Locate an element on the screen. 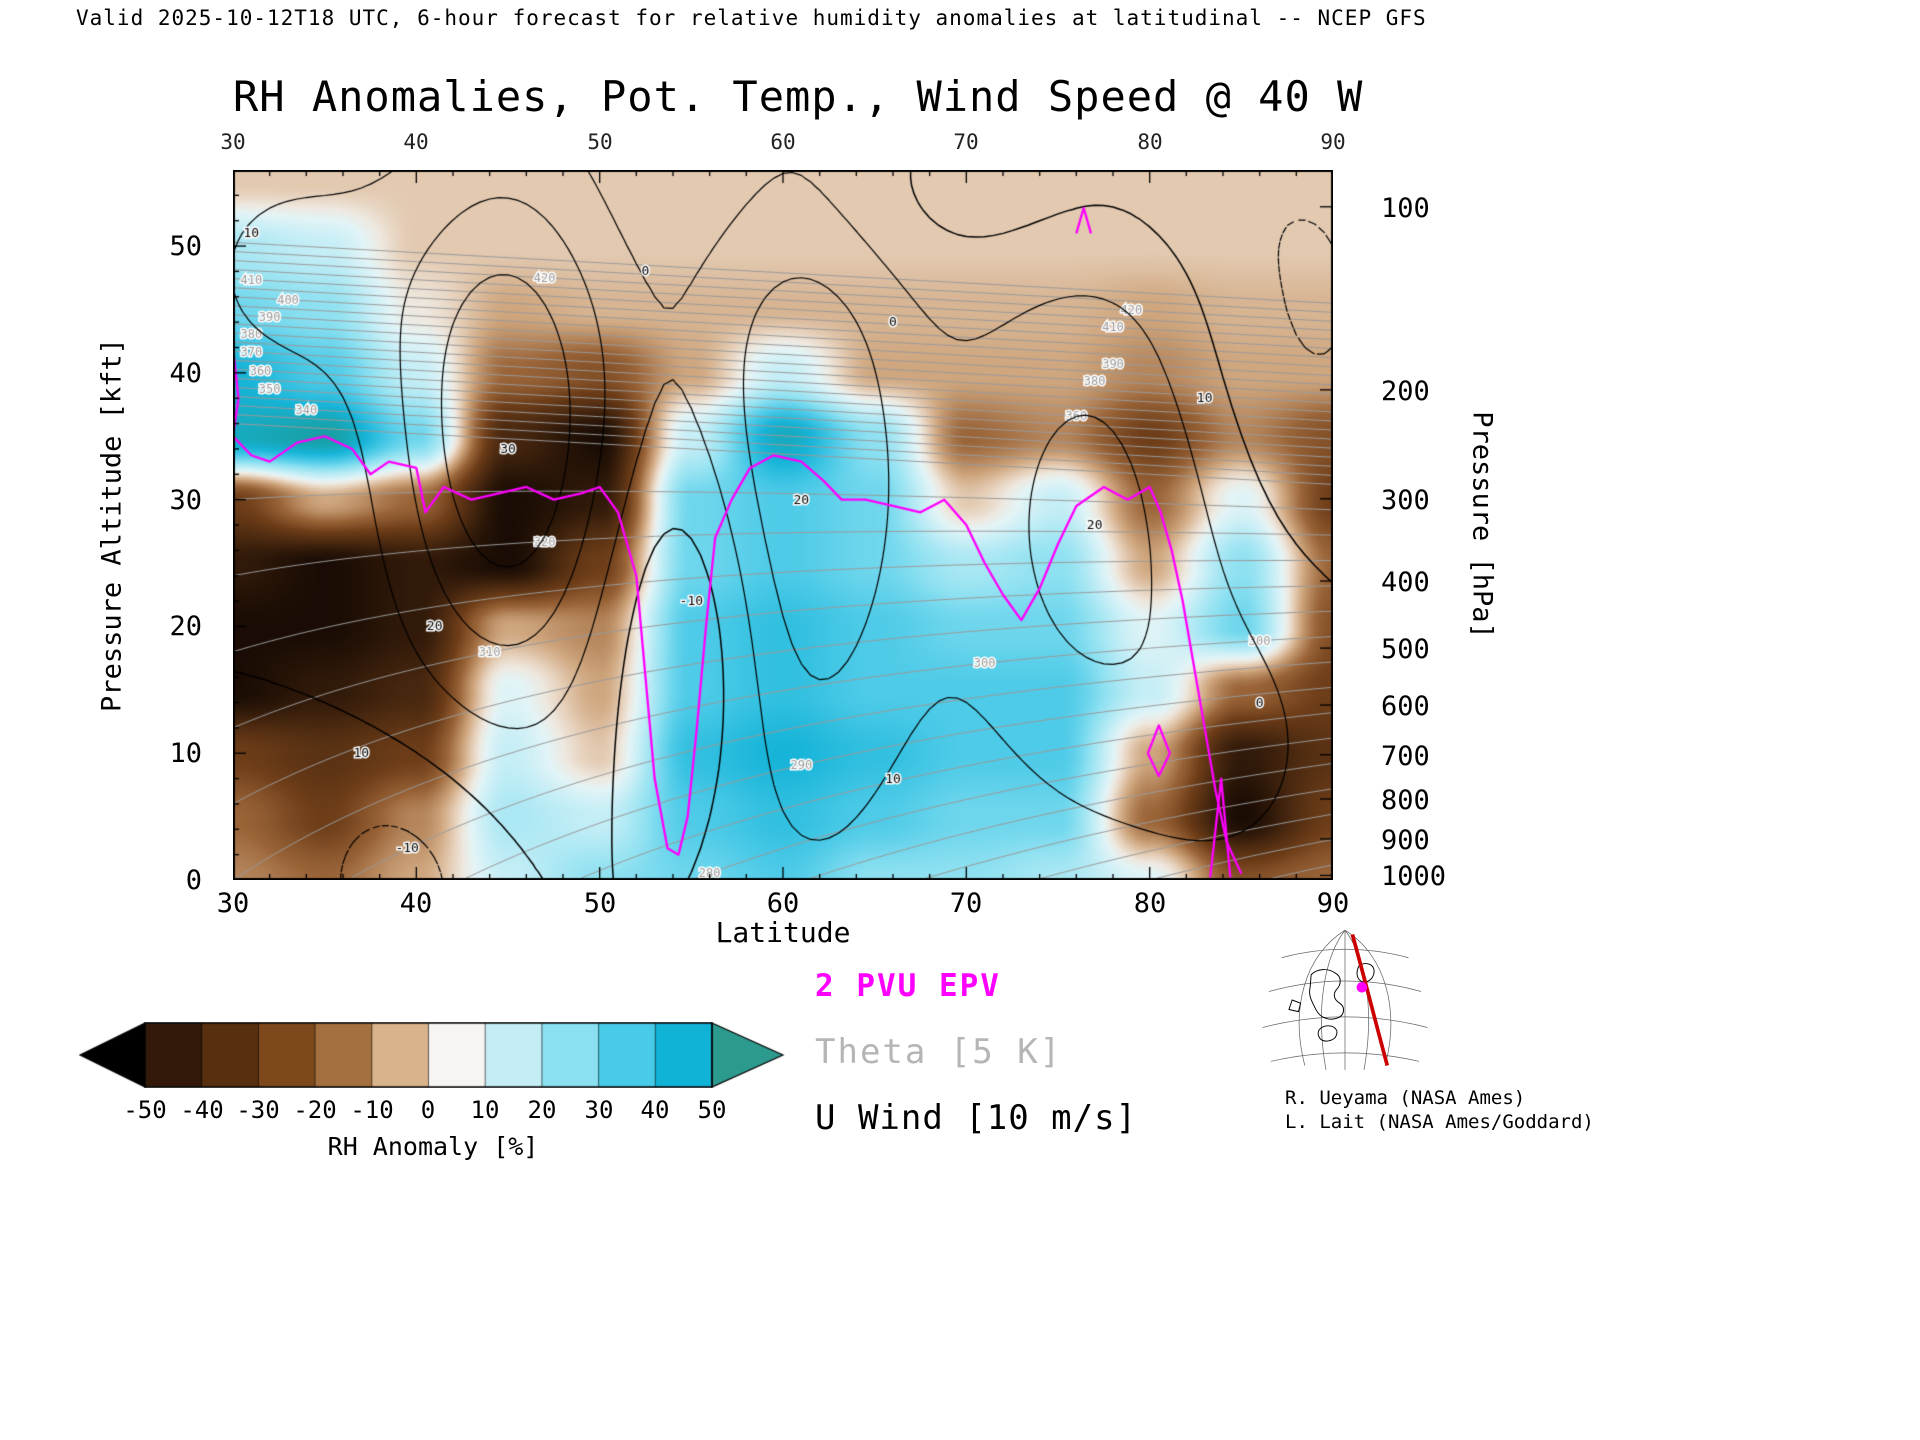 This screenshot has height=1440, width=1920. x-bottom-tick: 40 is located at coordinates (416, 903).